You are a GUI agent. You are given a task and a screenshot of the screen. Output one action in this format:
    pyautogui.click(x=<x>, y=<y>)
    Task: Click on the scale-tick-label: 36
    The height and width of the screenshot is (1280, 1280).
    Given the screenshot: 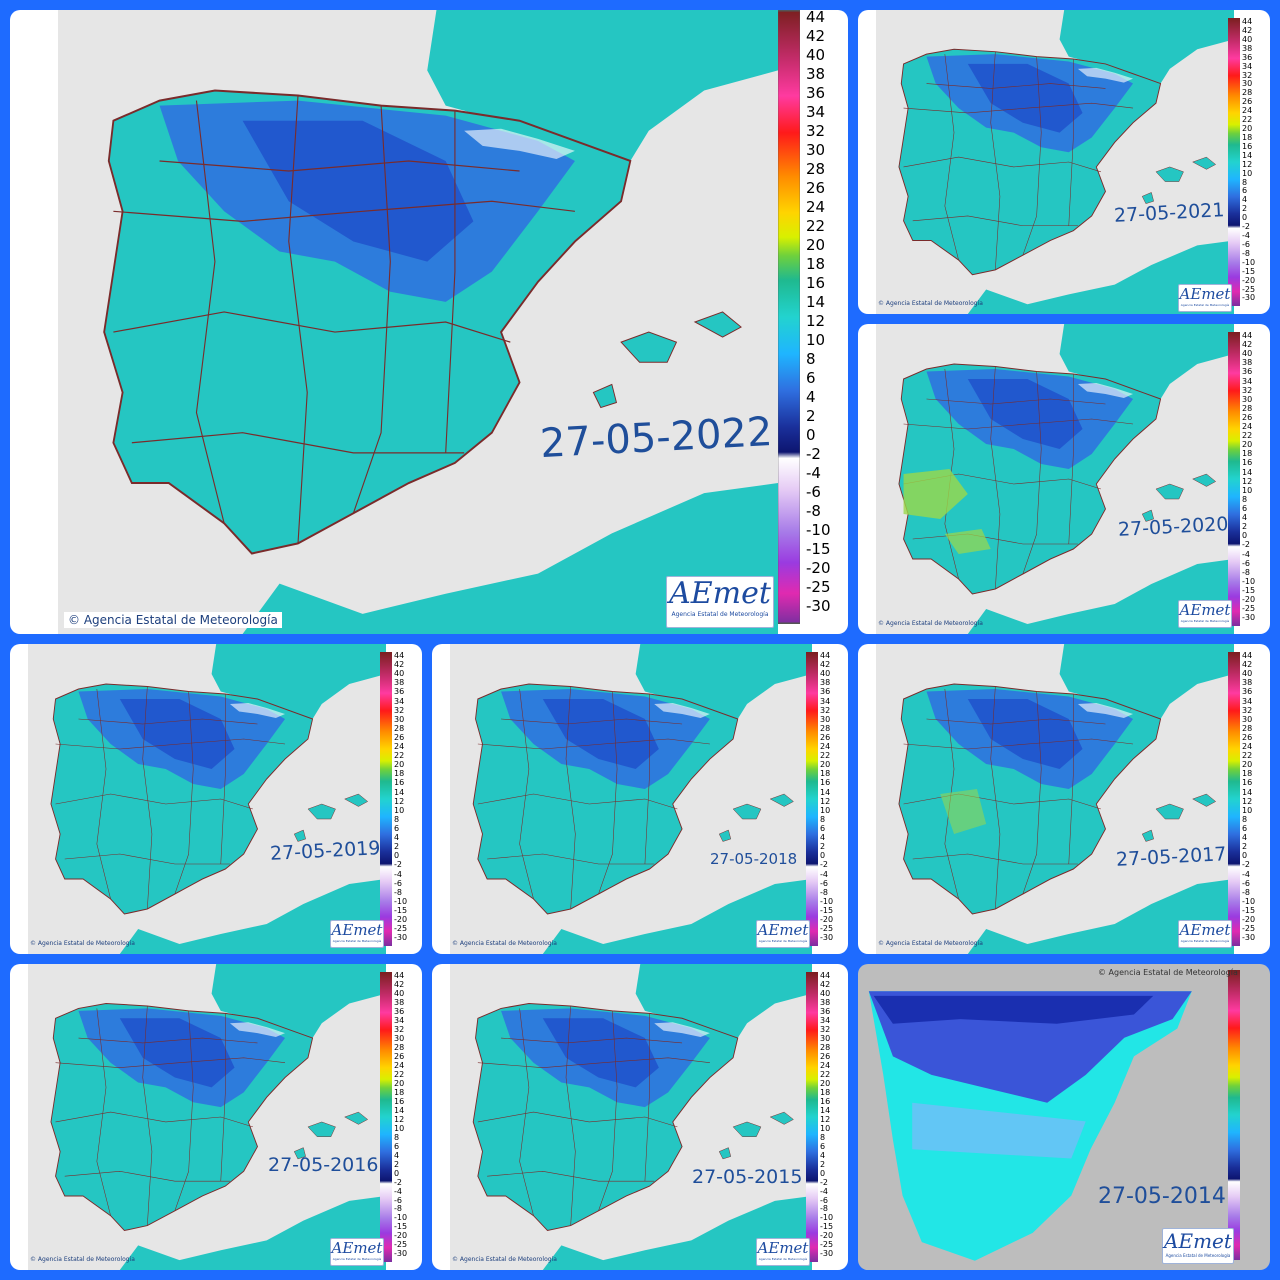 What is the action you would take?
    pyautogui.click(x=816, y=93)
    